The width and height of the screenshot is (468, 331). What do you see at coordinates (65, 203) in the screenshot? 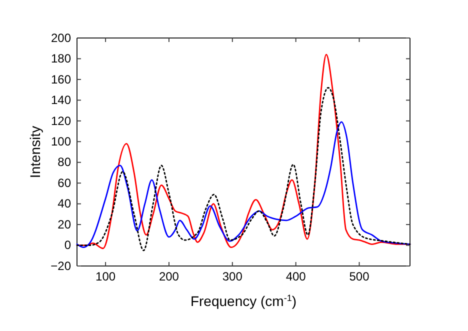
I see `y-tick-label: 40` at bounding box center [65, 203].